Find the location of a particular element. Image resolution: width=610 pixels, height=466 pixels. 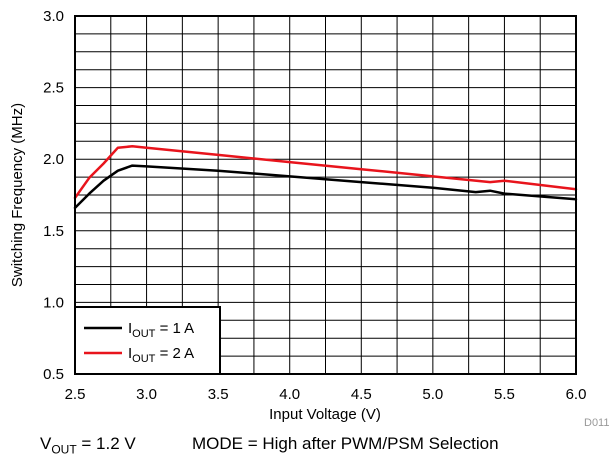

legend-label-iout-1a: IOUT = 1 A is located at coordinates (161, 330).